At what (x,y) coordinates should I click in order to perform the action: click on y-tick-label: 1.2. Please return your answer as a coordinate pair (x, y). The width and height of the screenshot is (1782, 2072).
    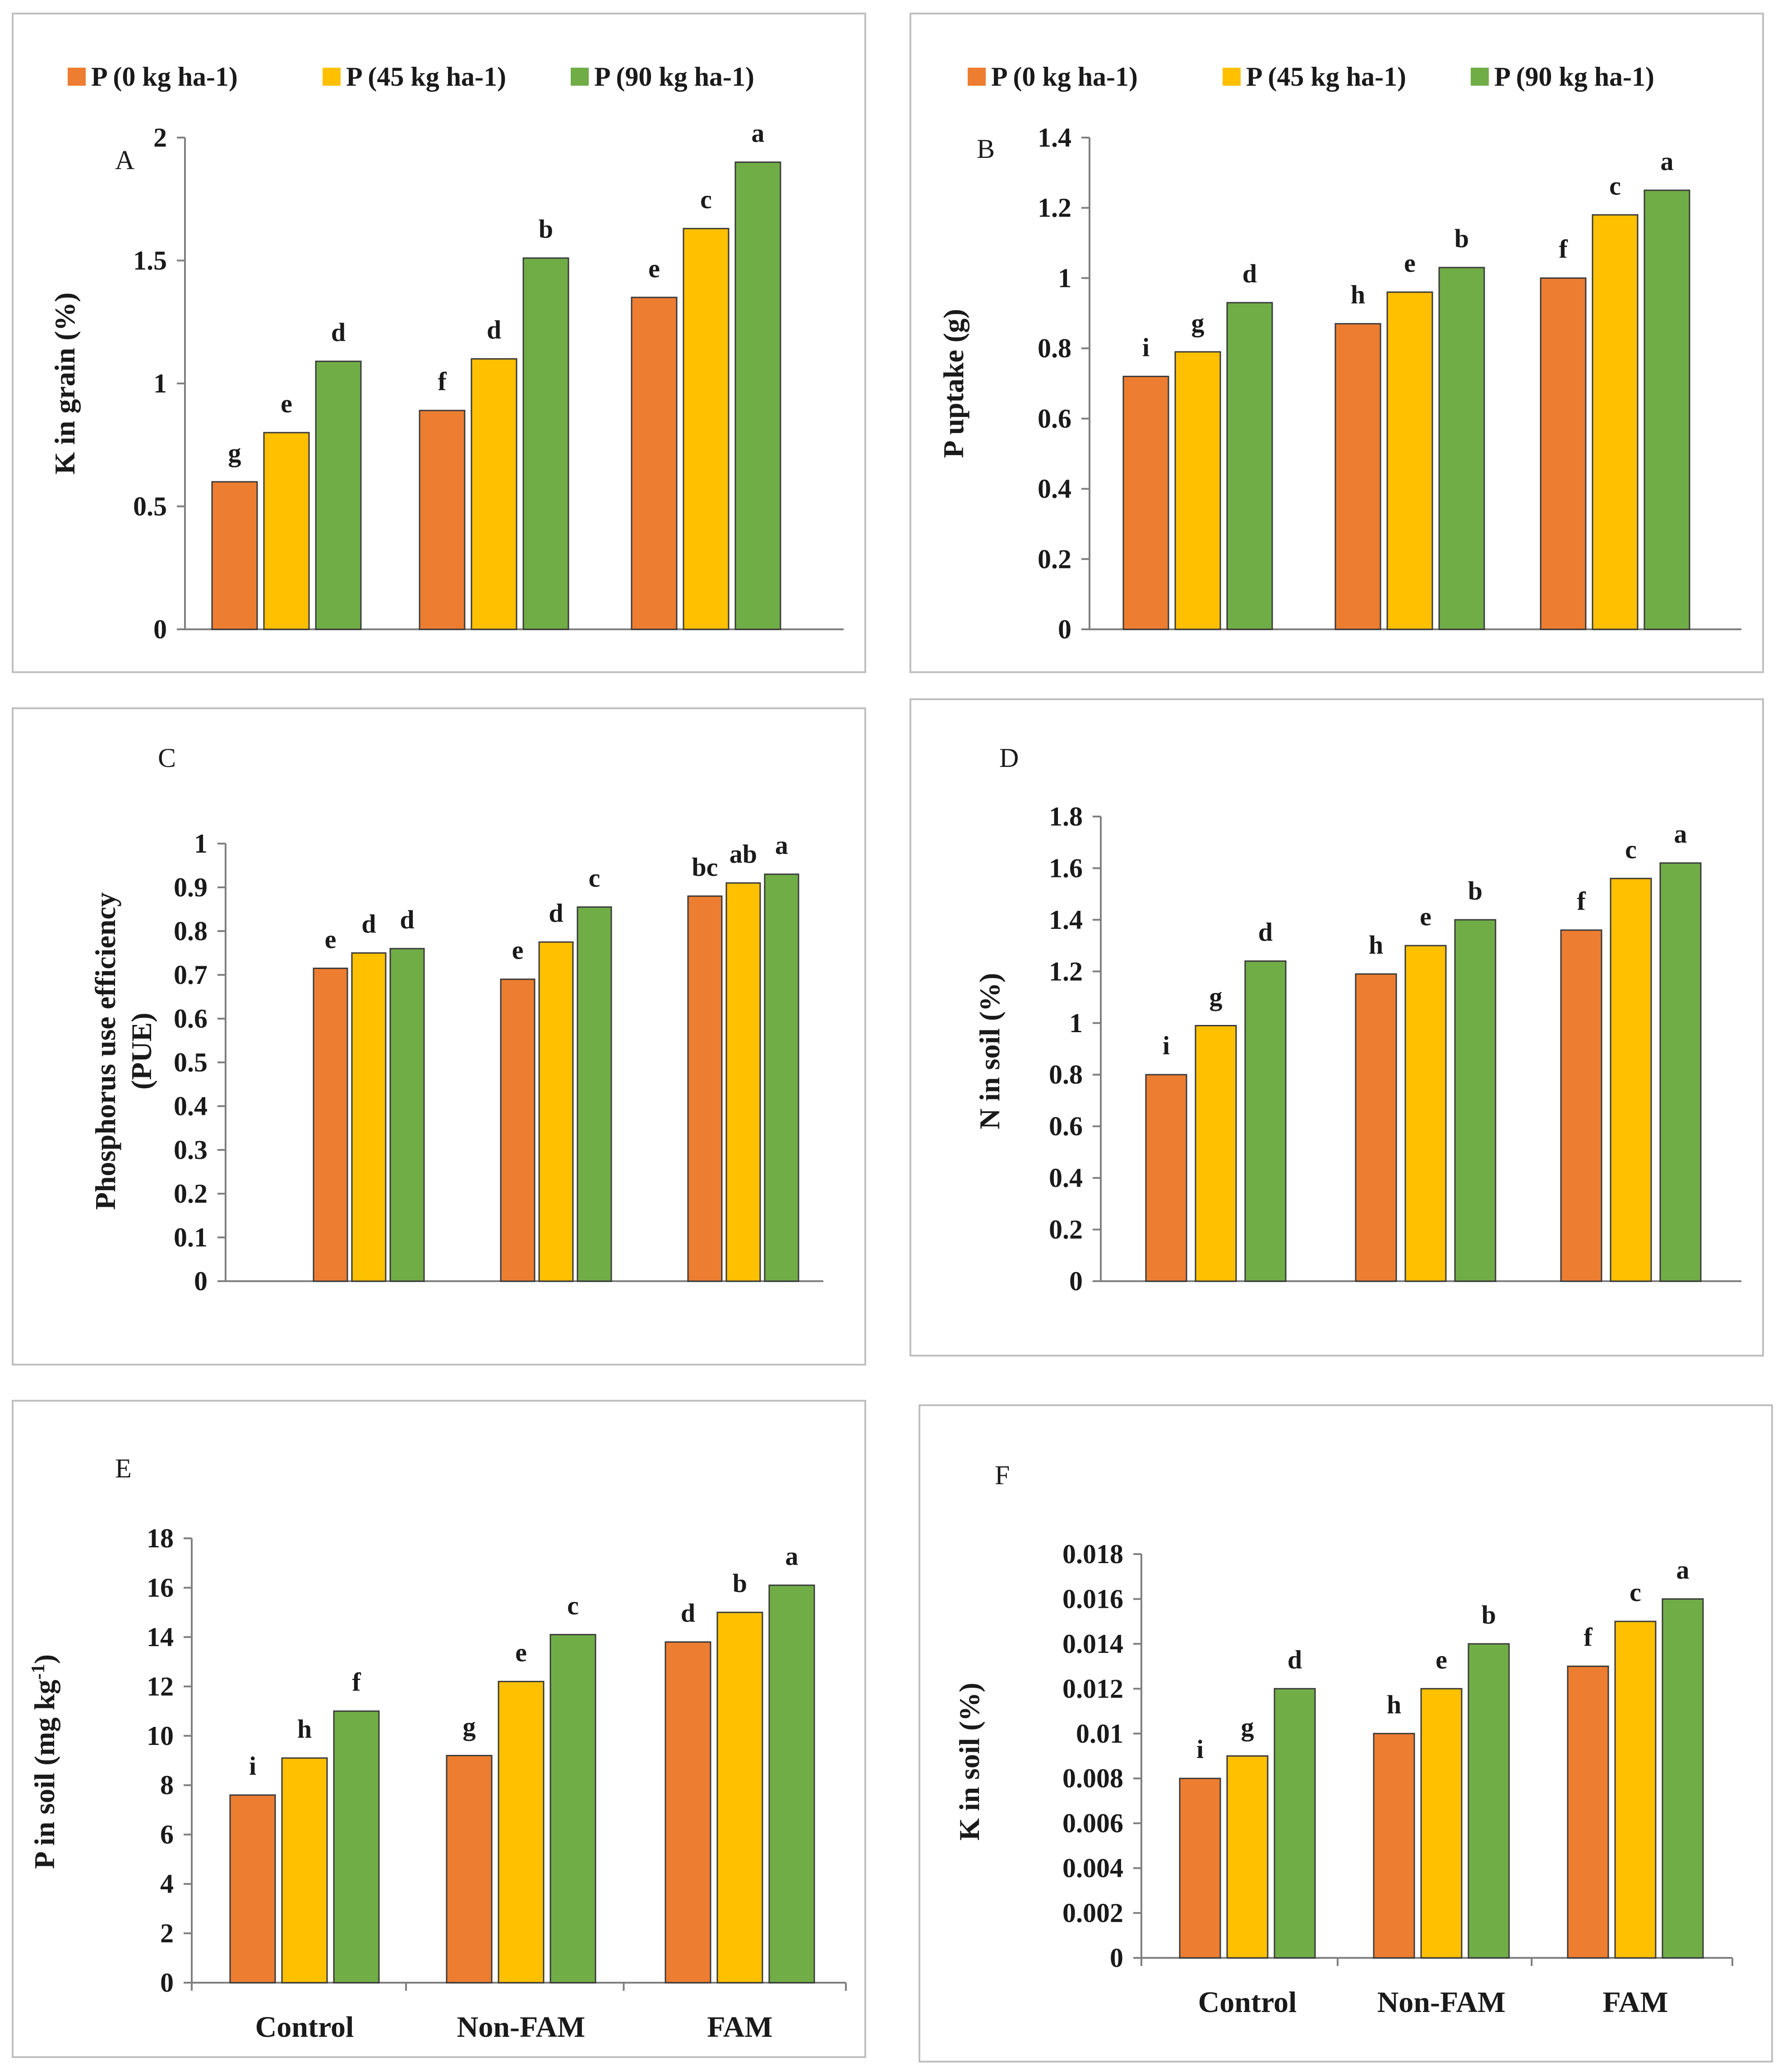
    Looking at the image, I should click on (1054, 208).